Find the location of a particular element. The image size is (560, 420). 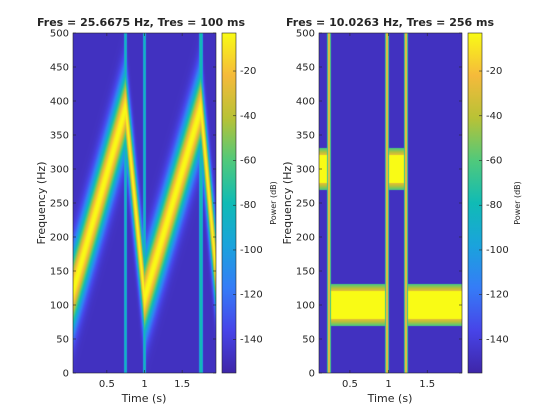

panel-2-colorbar is located at coordinates (475, 203).